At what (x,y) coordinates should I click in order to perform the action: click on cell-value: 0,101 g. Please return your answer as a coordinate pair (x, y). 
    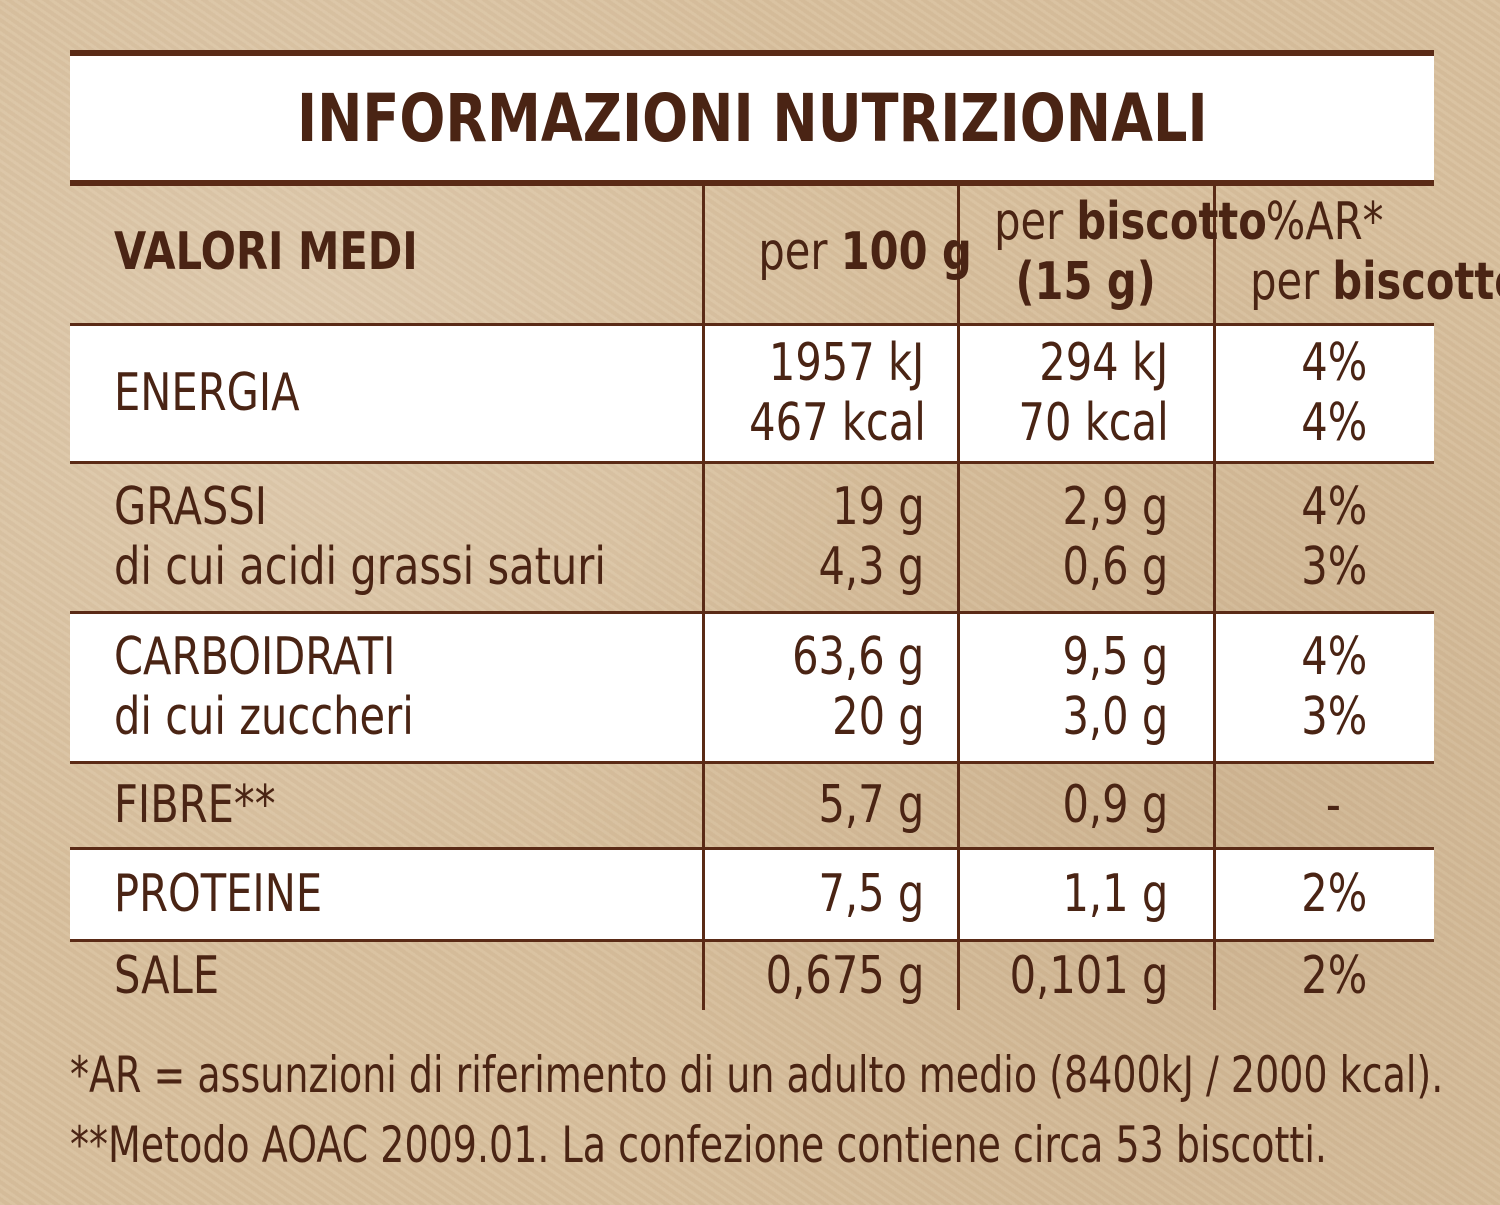
    Looking at the image, I should click on (1089, 975).